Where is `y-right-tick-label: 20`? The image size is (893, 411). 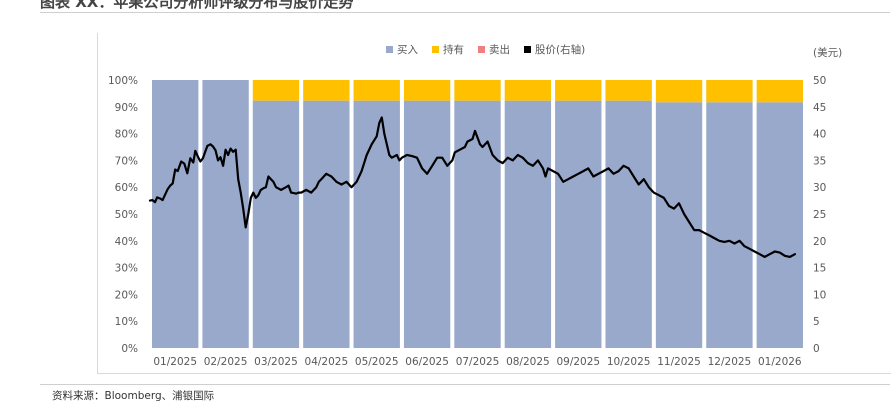
y-right-tick-label: 20 is located at coordinates (819, 242).